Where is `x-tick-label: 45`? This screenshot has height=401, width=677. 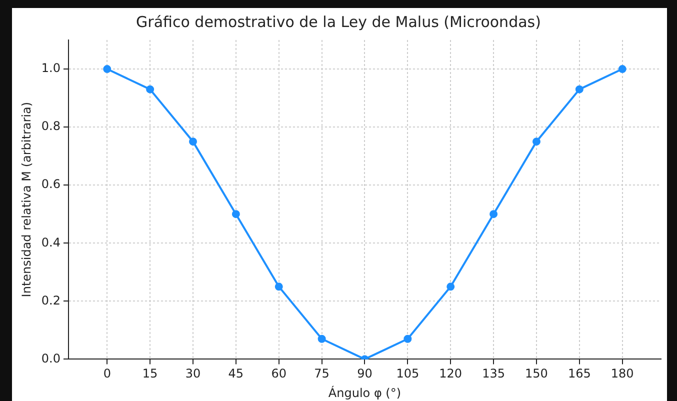 x-tick-label: 45 is located at coordinates (236, 373).